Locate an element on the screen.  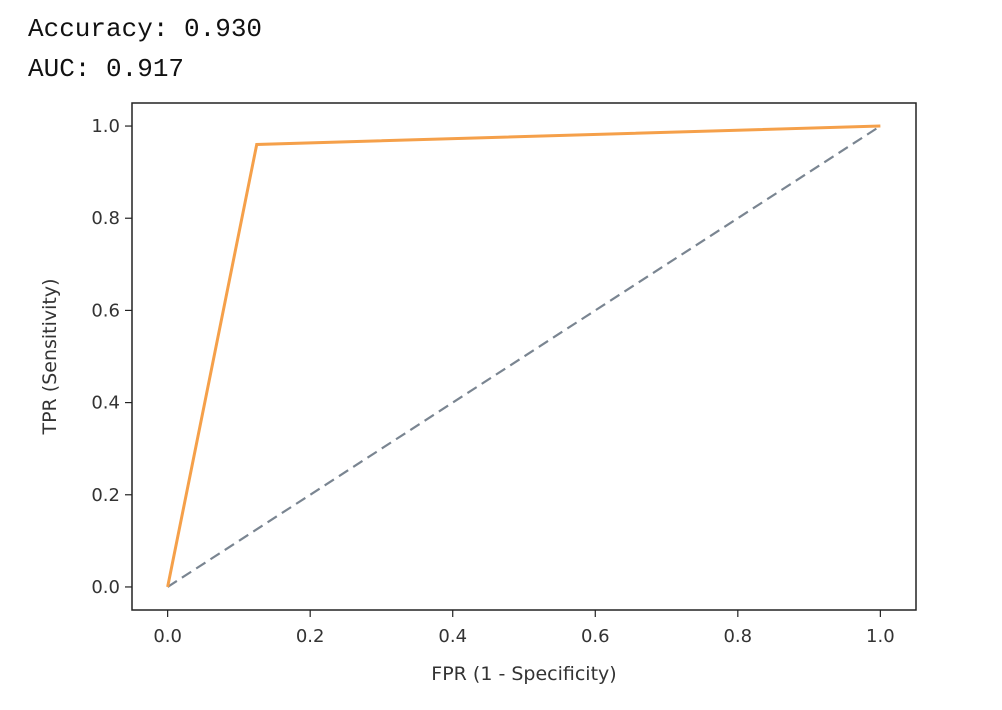
y-axis-label: TPR (Sensitivity) is located at coordinates (50, 356).